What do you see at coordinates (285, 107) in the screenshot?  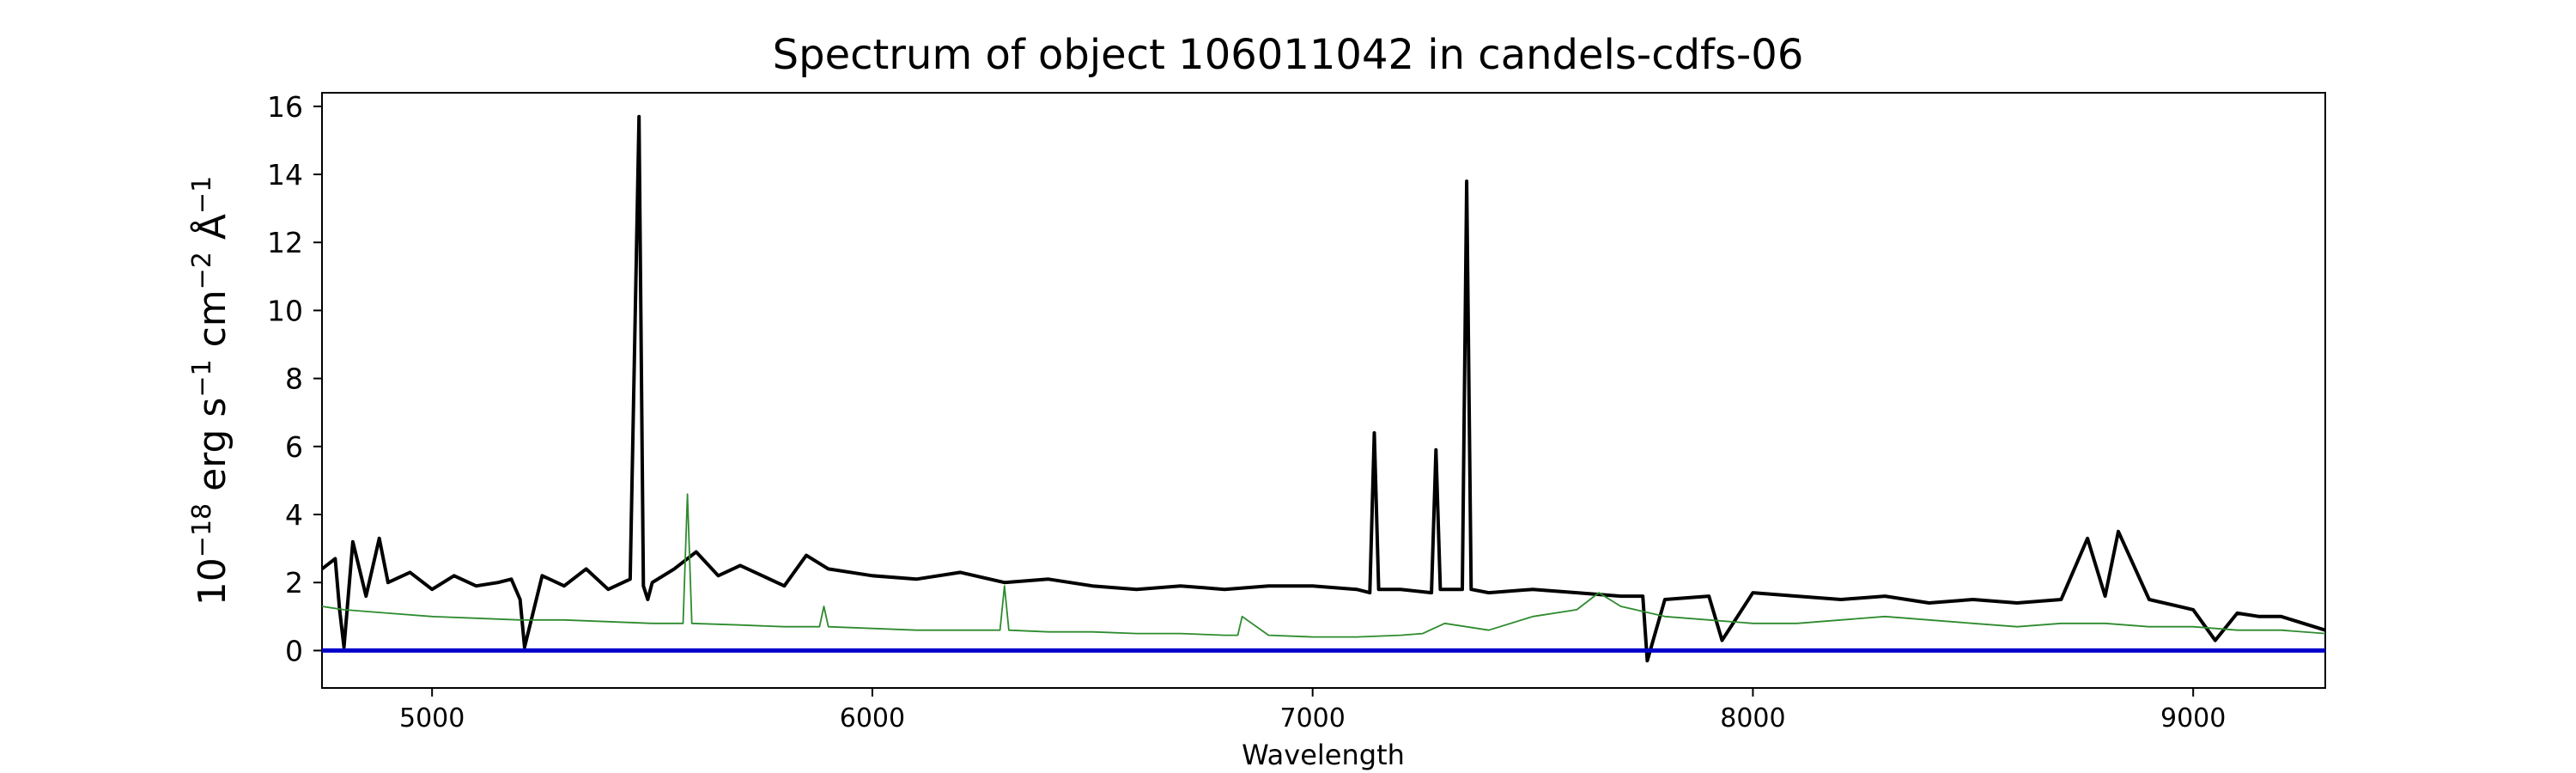 I see `y-tick-label: 16` at bounding box center [285, 107].